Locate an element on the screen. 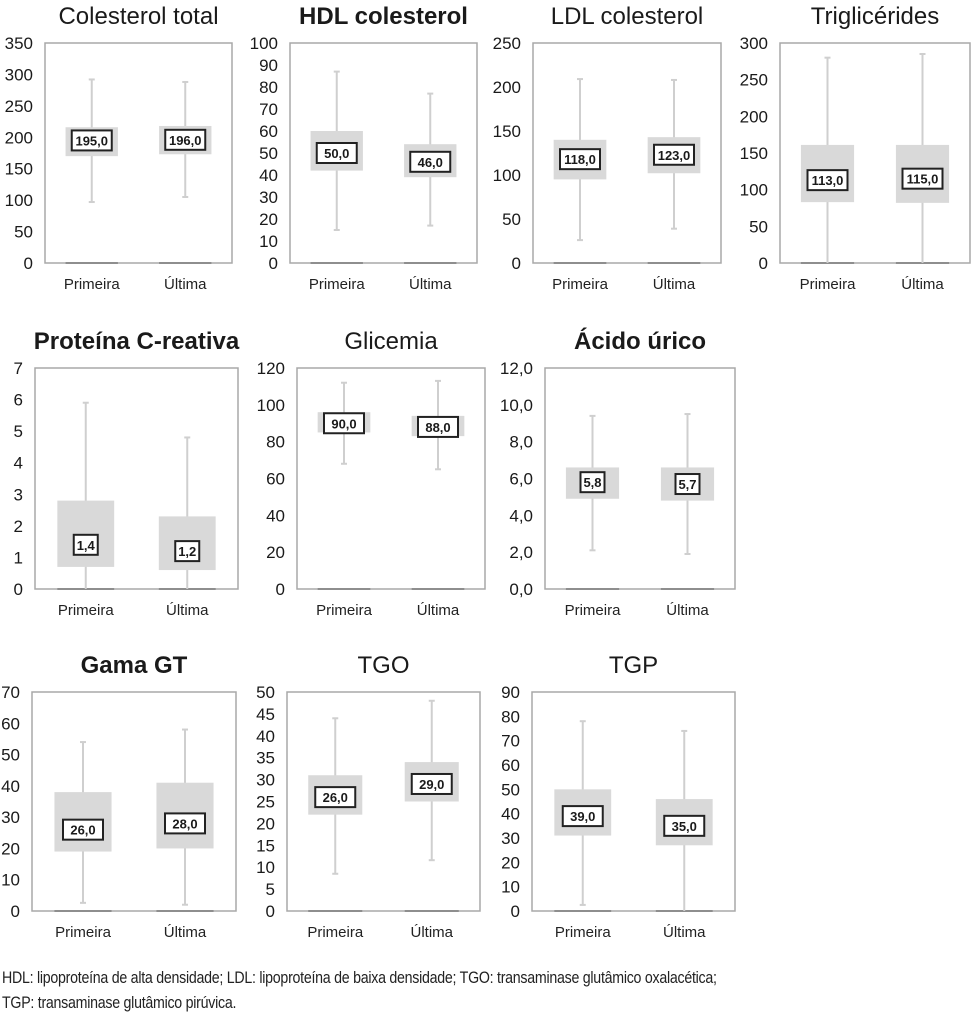 The image size is (978, 1024). median-label: 123,0 is located at coordinates (674, 155).